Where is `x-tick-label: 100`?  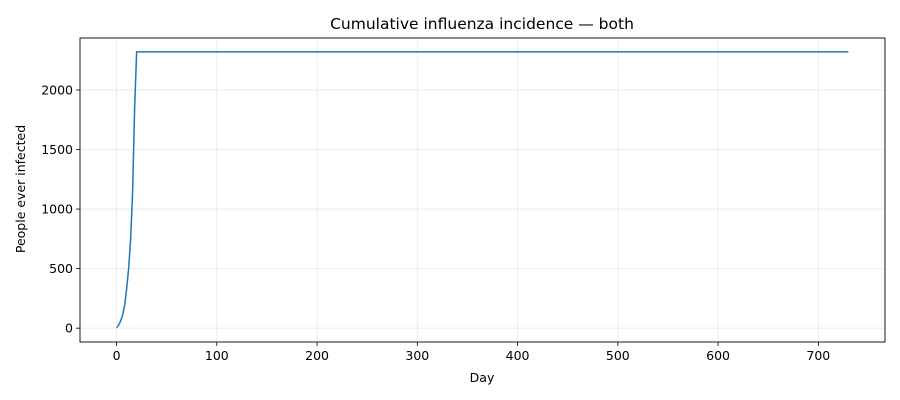
x-tick-label: 100 is located at coordinates (217, 355).